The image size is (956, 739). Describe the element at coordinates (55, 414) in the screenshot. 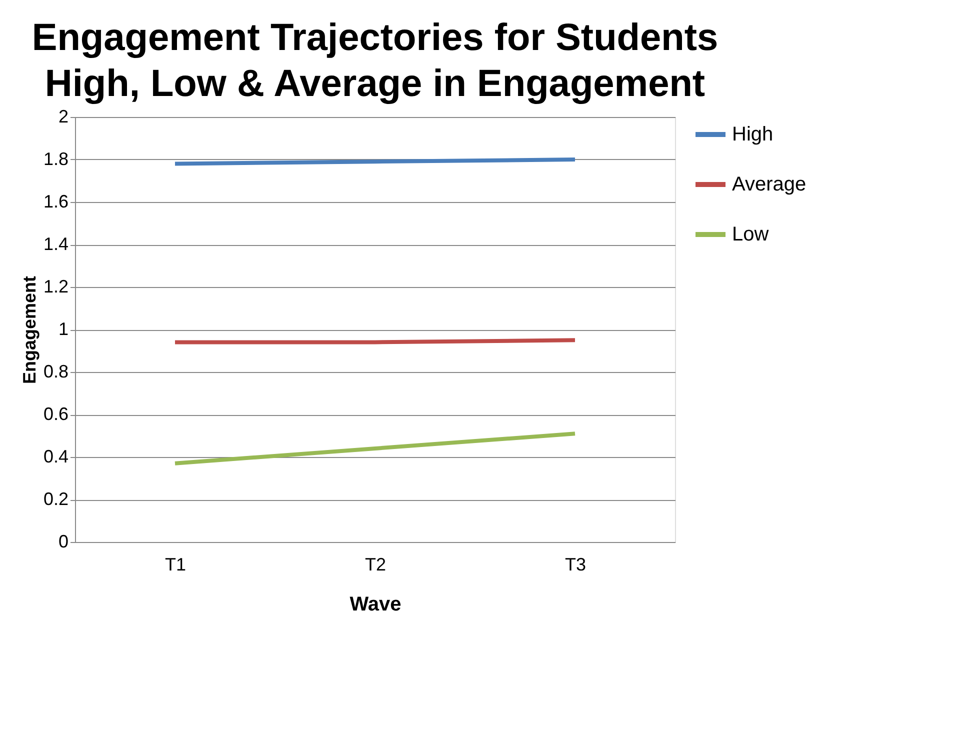

I see `y-tick-label: 0.6` at that location.